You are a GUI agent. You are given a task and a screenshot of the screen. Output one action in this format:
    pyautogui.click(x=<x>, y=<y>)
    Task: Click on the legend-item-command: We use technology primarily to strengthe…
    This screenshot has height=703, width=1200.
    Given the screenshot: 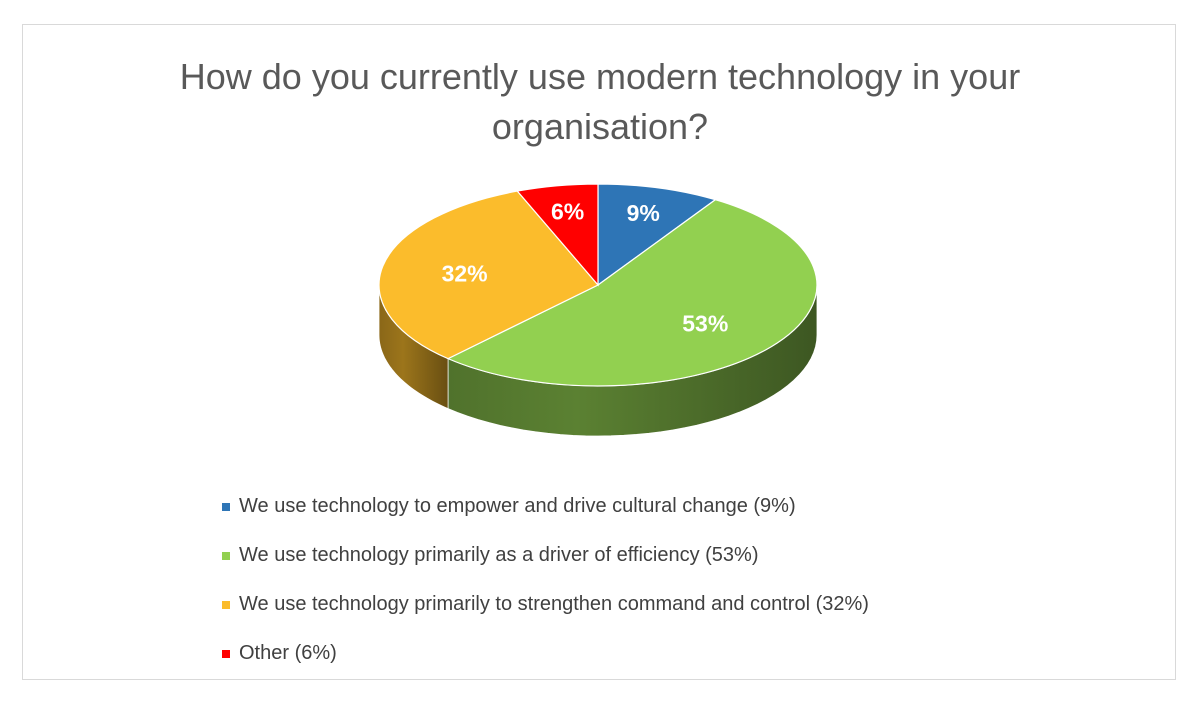 What is the action you would take?
    pyautogui.click(x=545, y=604)
    